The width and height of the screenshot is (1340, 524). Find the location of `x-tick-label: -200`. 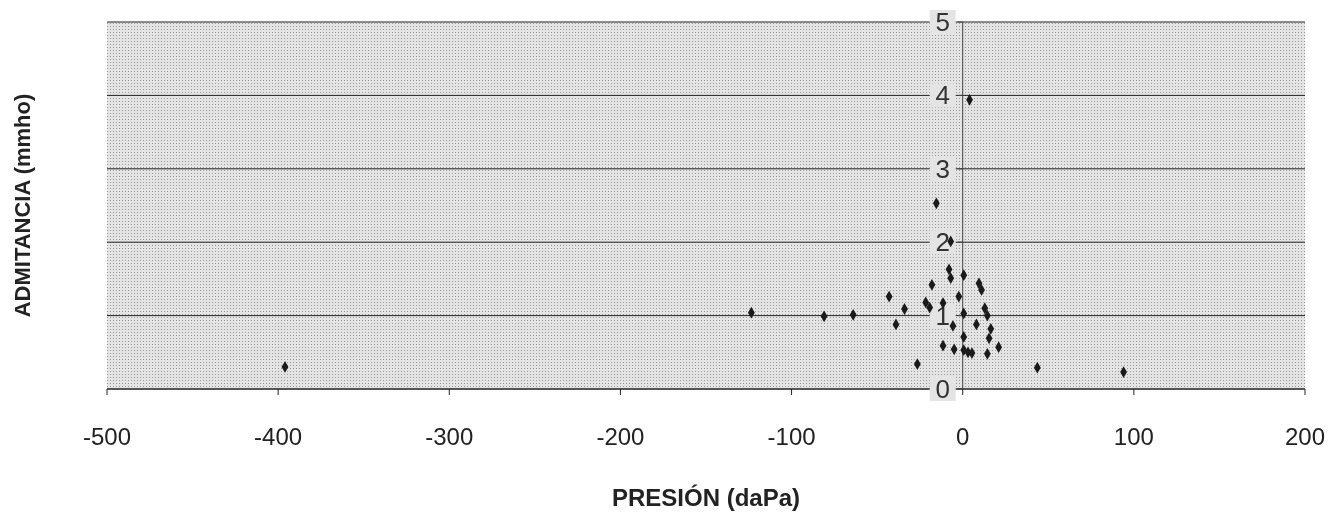

x-tick-label: -200 is located at coordinates (620, 436).